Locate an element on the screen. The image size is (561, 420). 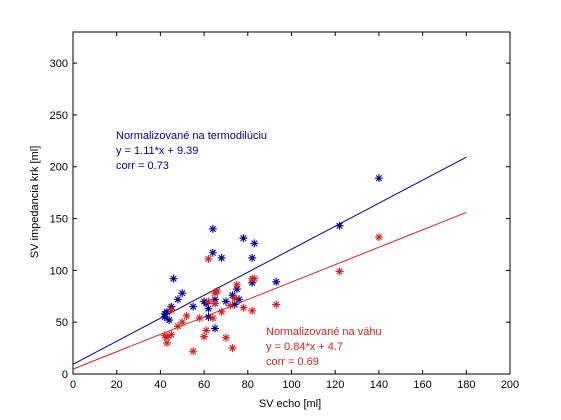
x-tick-label: 120 is located at coordinates (335, 385).